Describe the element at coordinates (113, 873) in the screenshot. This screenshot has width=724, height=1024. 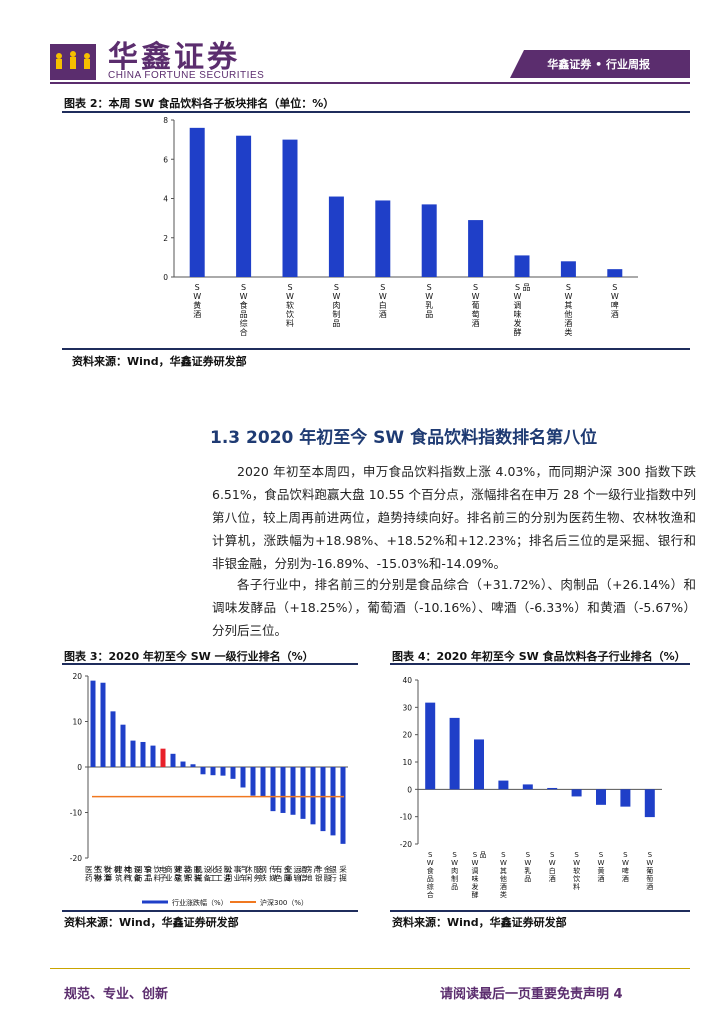
I see `category-label: 计算机` at that location.